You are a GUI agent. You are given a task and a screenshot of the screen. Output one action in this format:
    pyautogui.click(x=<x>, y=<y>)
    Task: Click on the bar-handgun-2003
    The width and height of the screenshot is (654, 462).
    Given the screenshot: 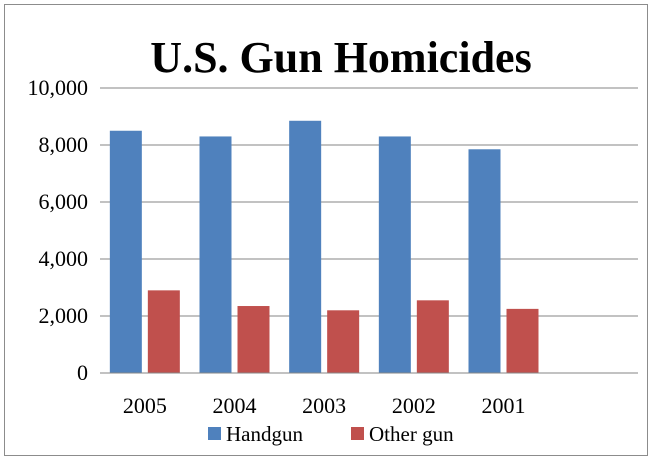 What is the action you would take?
    pyautogui.click(x=305, y=247)
    